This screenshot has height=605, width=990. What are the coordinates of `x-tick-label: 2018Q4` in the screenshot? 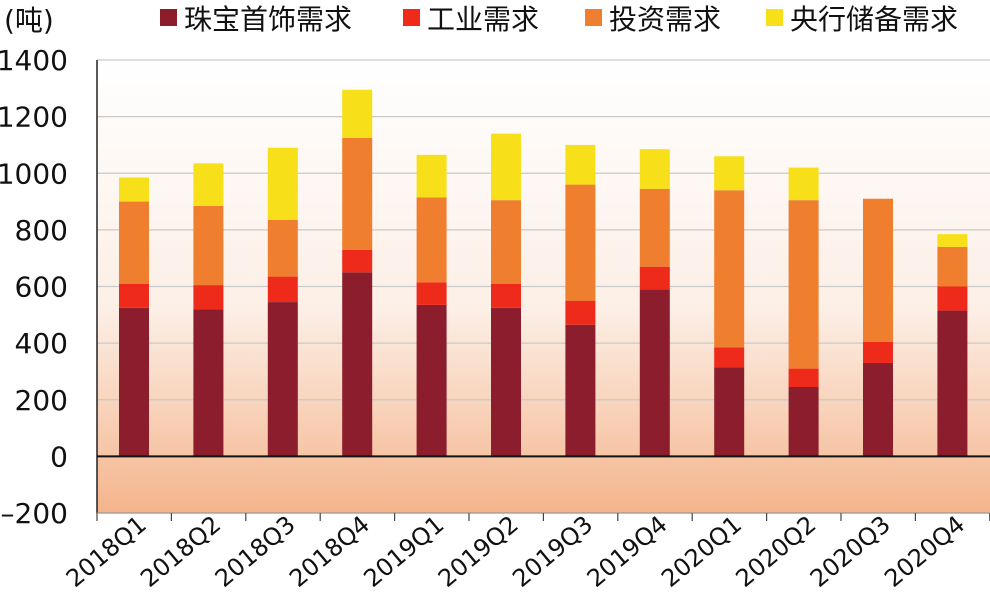 It's located at (329, 551).